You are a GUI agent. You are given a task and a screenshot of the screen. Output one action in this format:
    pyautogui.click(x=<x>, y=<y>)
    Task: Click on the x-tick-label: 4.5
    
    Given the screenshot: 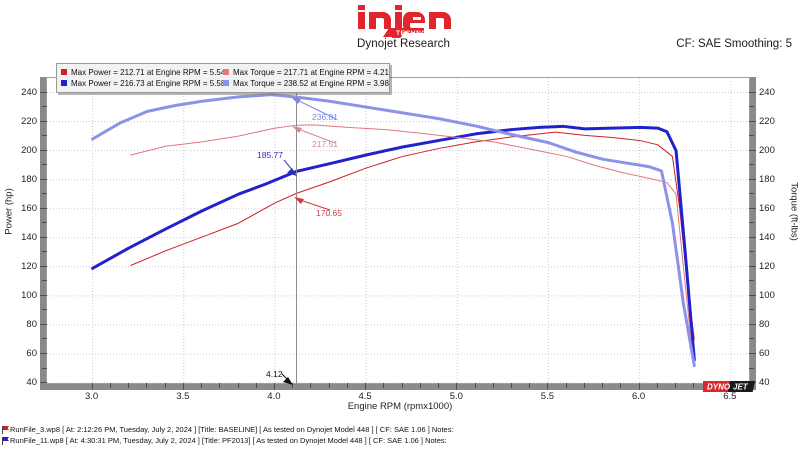 What is the action you would take?
    pyautogui.click(x=365, y=396)
    